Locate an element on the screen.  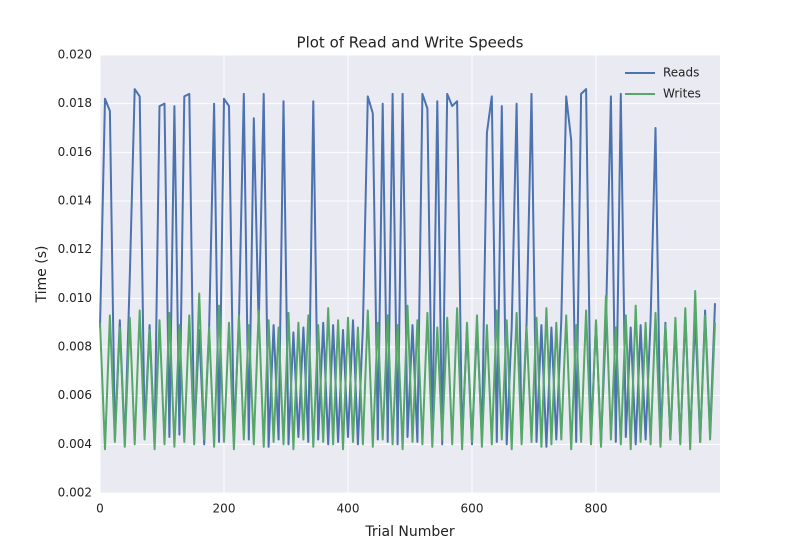
y-axis-label: Time (s) is located at coordinates (42, 275).